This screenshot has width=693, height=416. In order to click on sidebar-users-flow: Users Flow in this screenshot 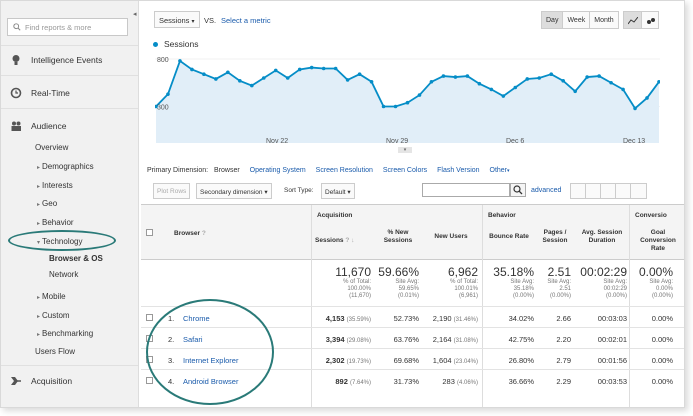, I will do `click(55, 351)`.